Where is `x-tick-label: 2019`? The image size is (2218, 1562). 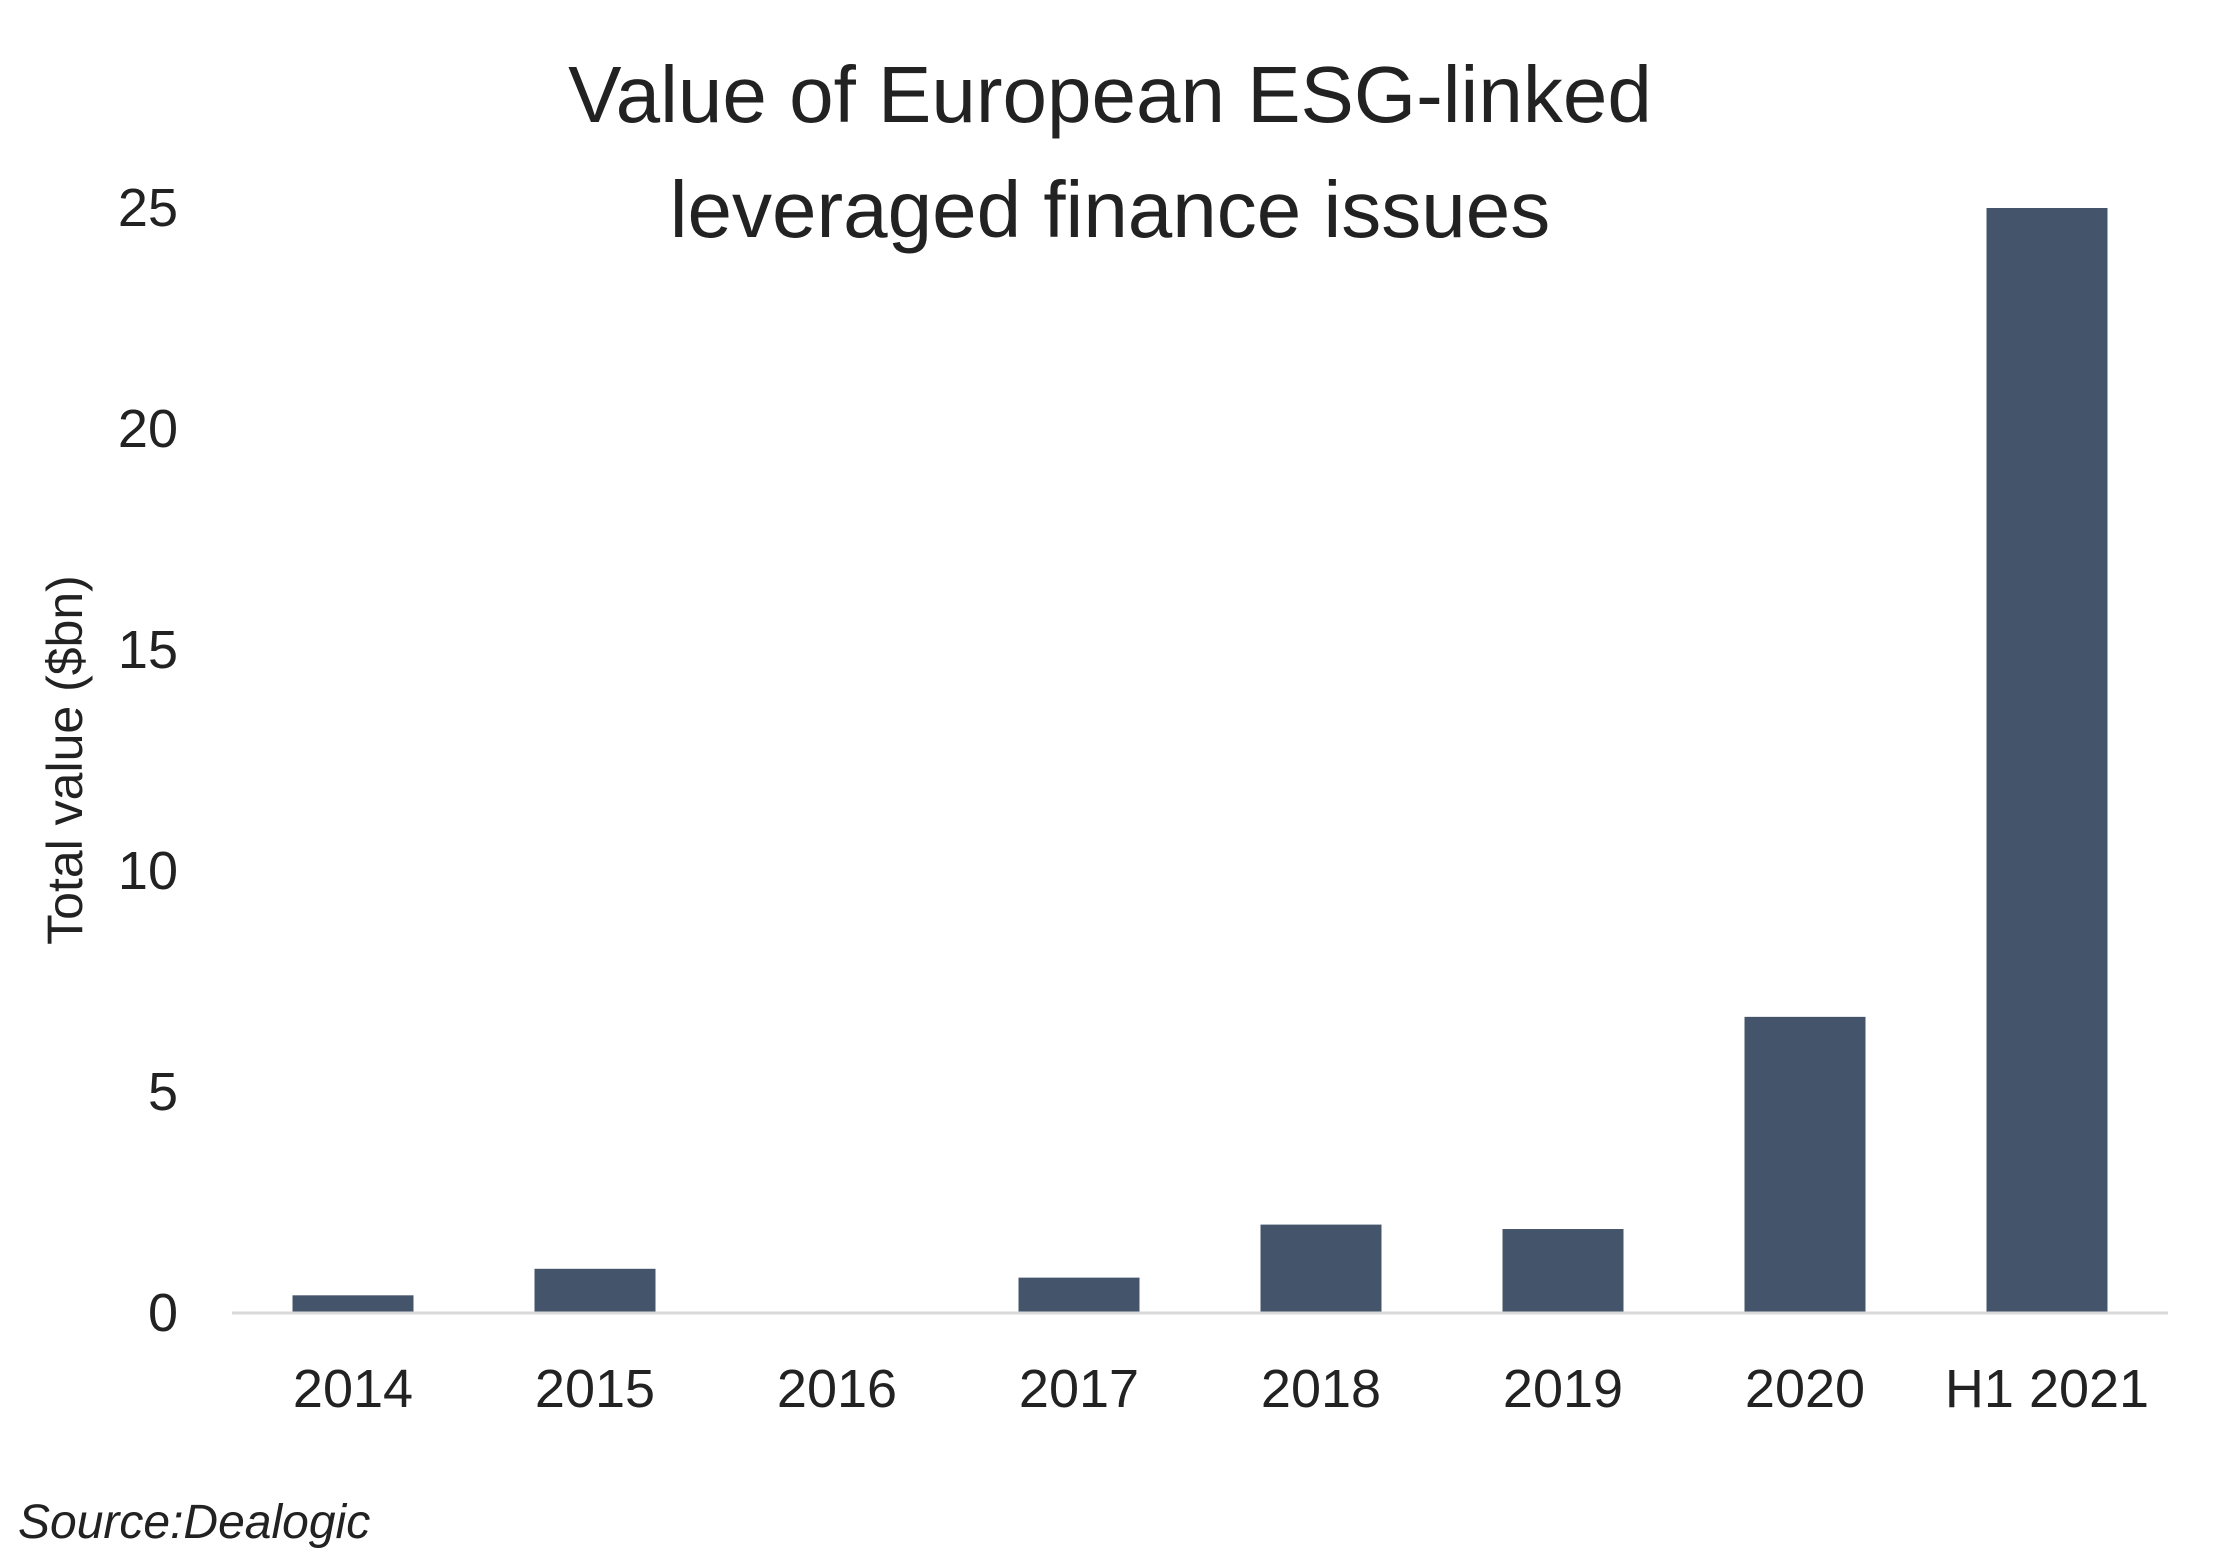
x-tick-label: 2019 is located at coordinates (1563, 1389).